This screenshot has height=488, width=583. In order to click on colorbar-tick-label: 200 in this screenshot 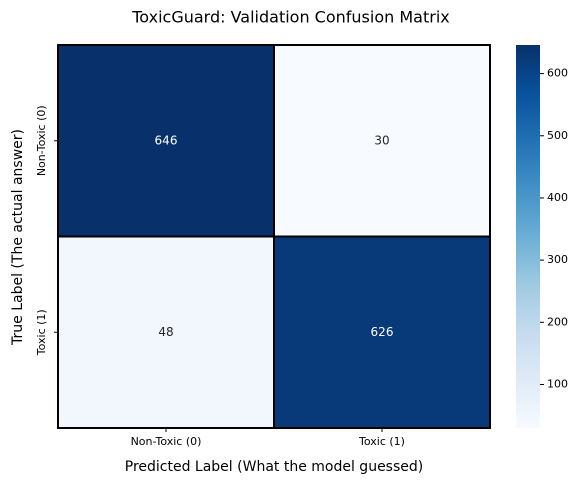, I will do `click(557, 321)`.